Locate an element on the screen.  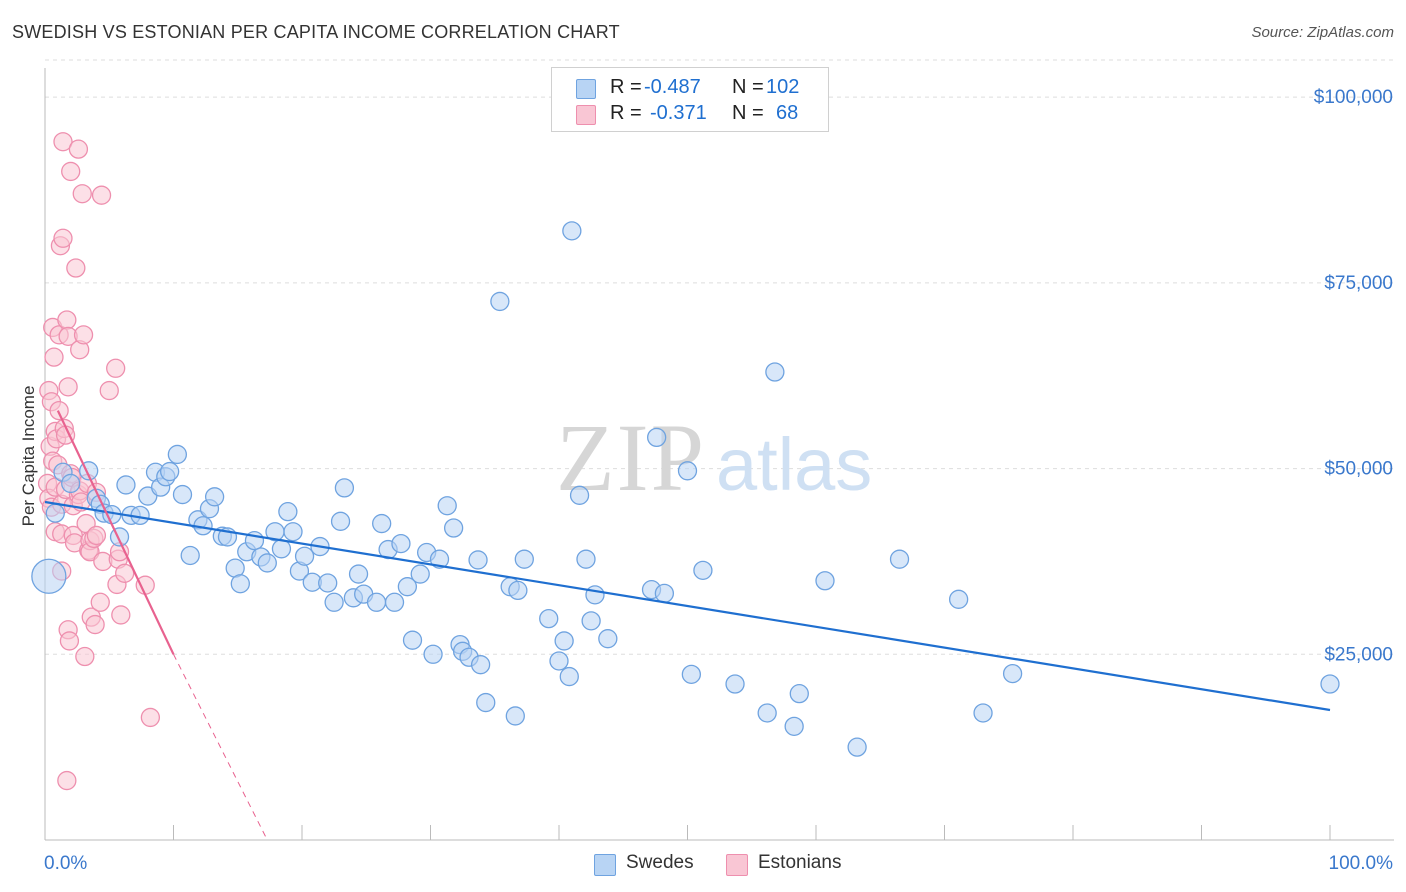
y-axis-label: Per Capita Income is located at coordinates (28, 456).